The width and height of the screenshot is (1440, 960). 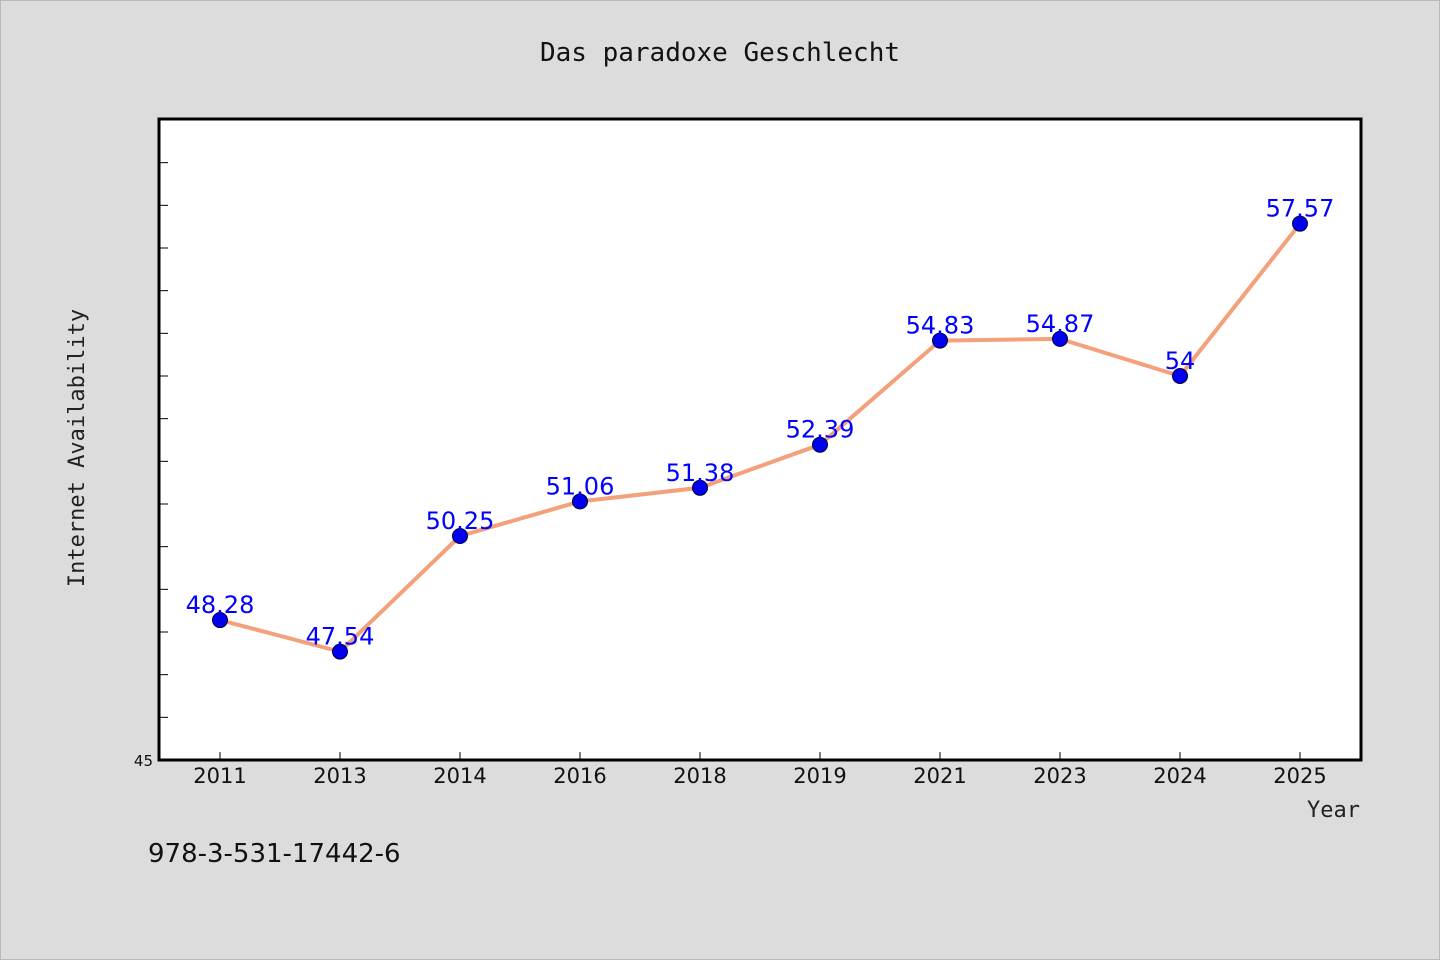 I want to click on data-label: 54.83, so click(x=940, y=326).